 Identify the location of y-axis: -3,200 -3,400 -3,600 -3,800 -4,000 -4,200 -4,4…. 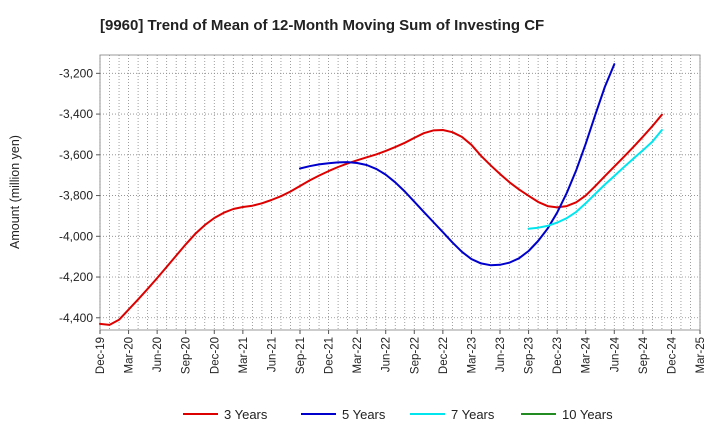
(79, 195).